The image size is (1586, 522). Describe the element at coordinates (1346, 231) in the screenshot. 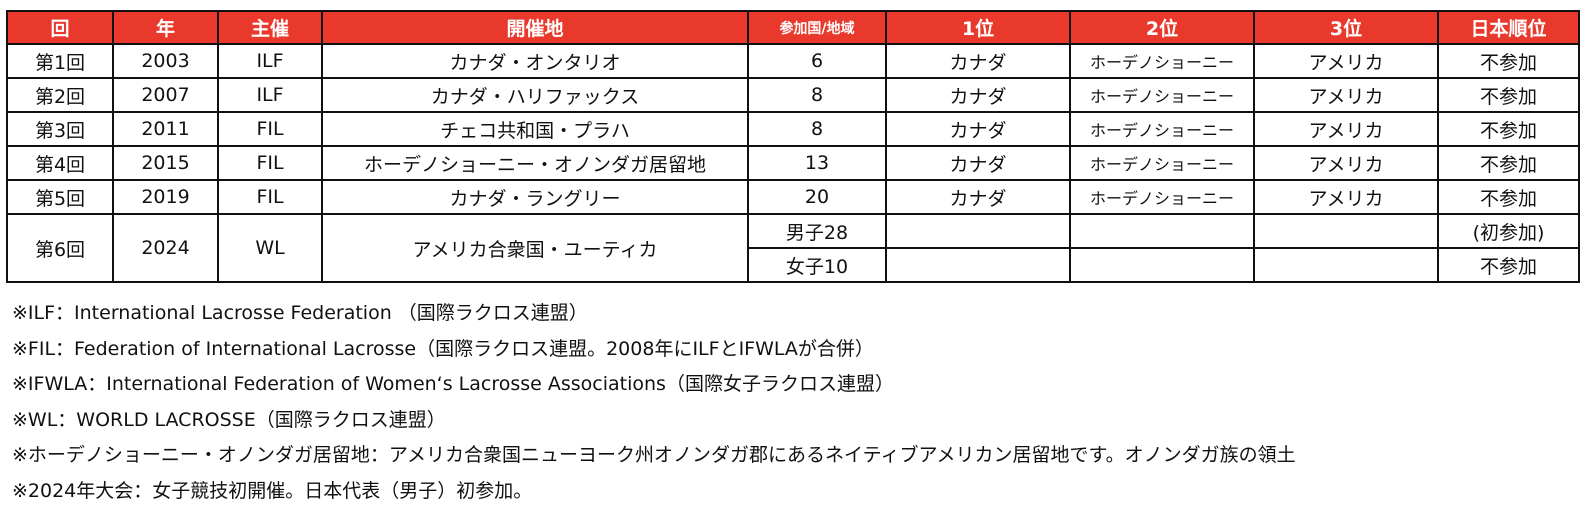

I see `cell-third-men` at that location.